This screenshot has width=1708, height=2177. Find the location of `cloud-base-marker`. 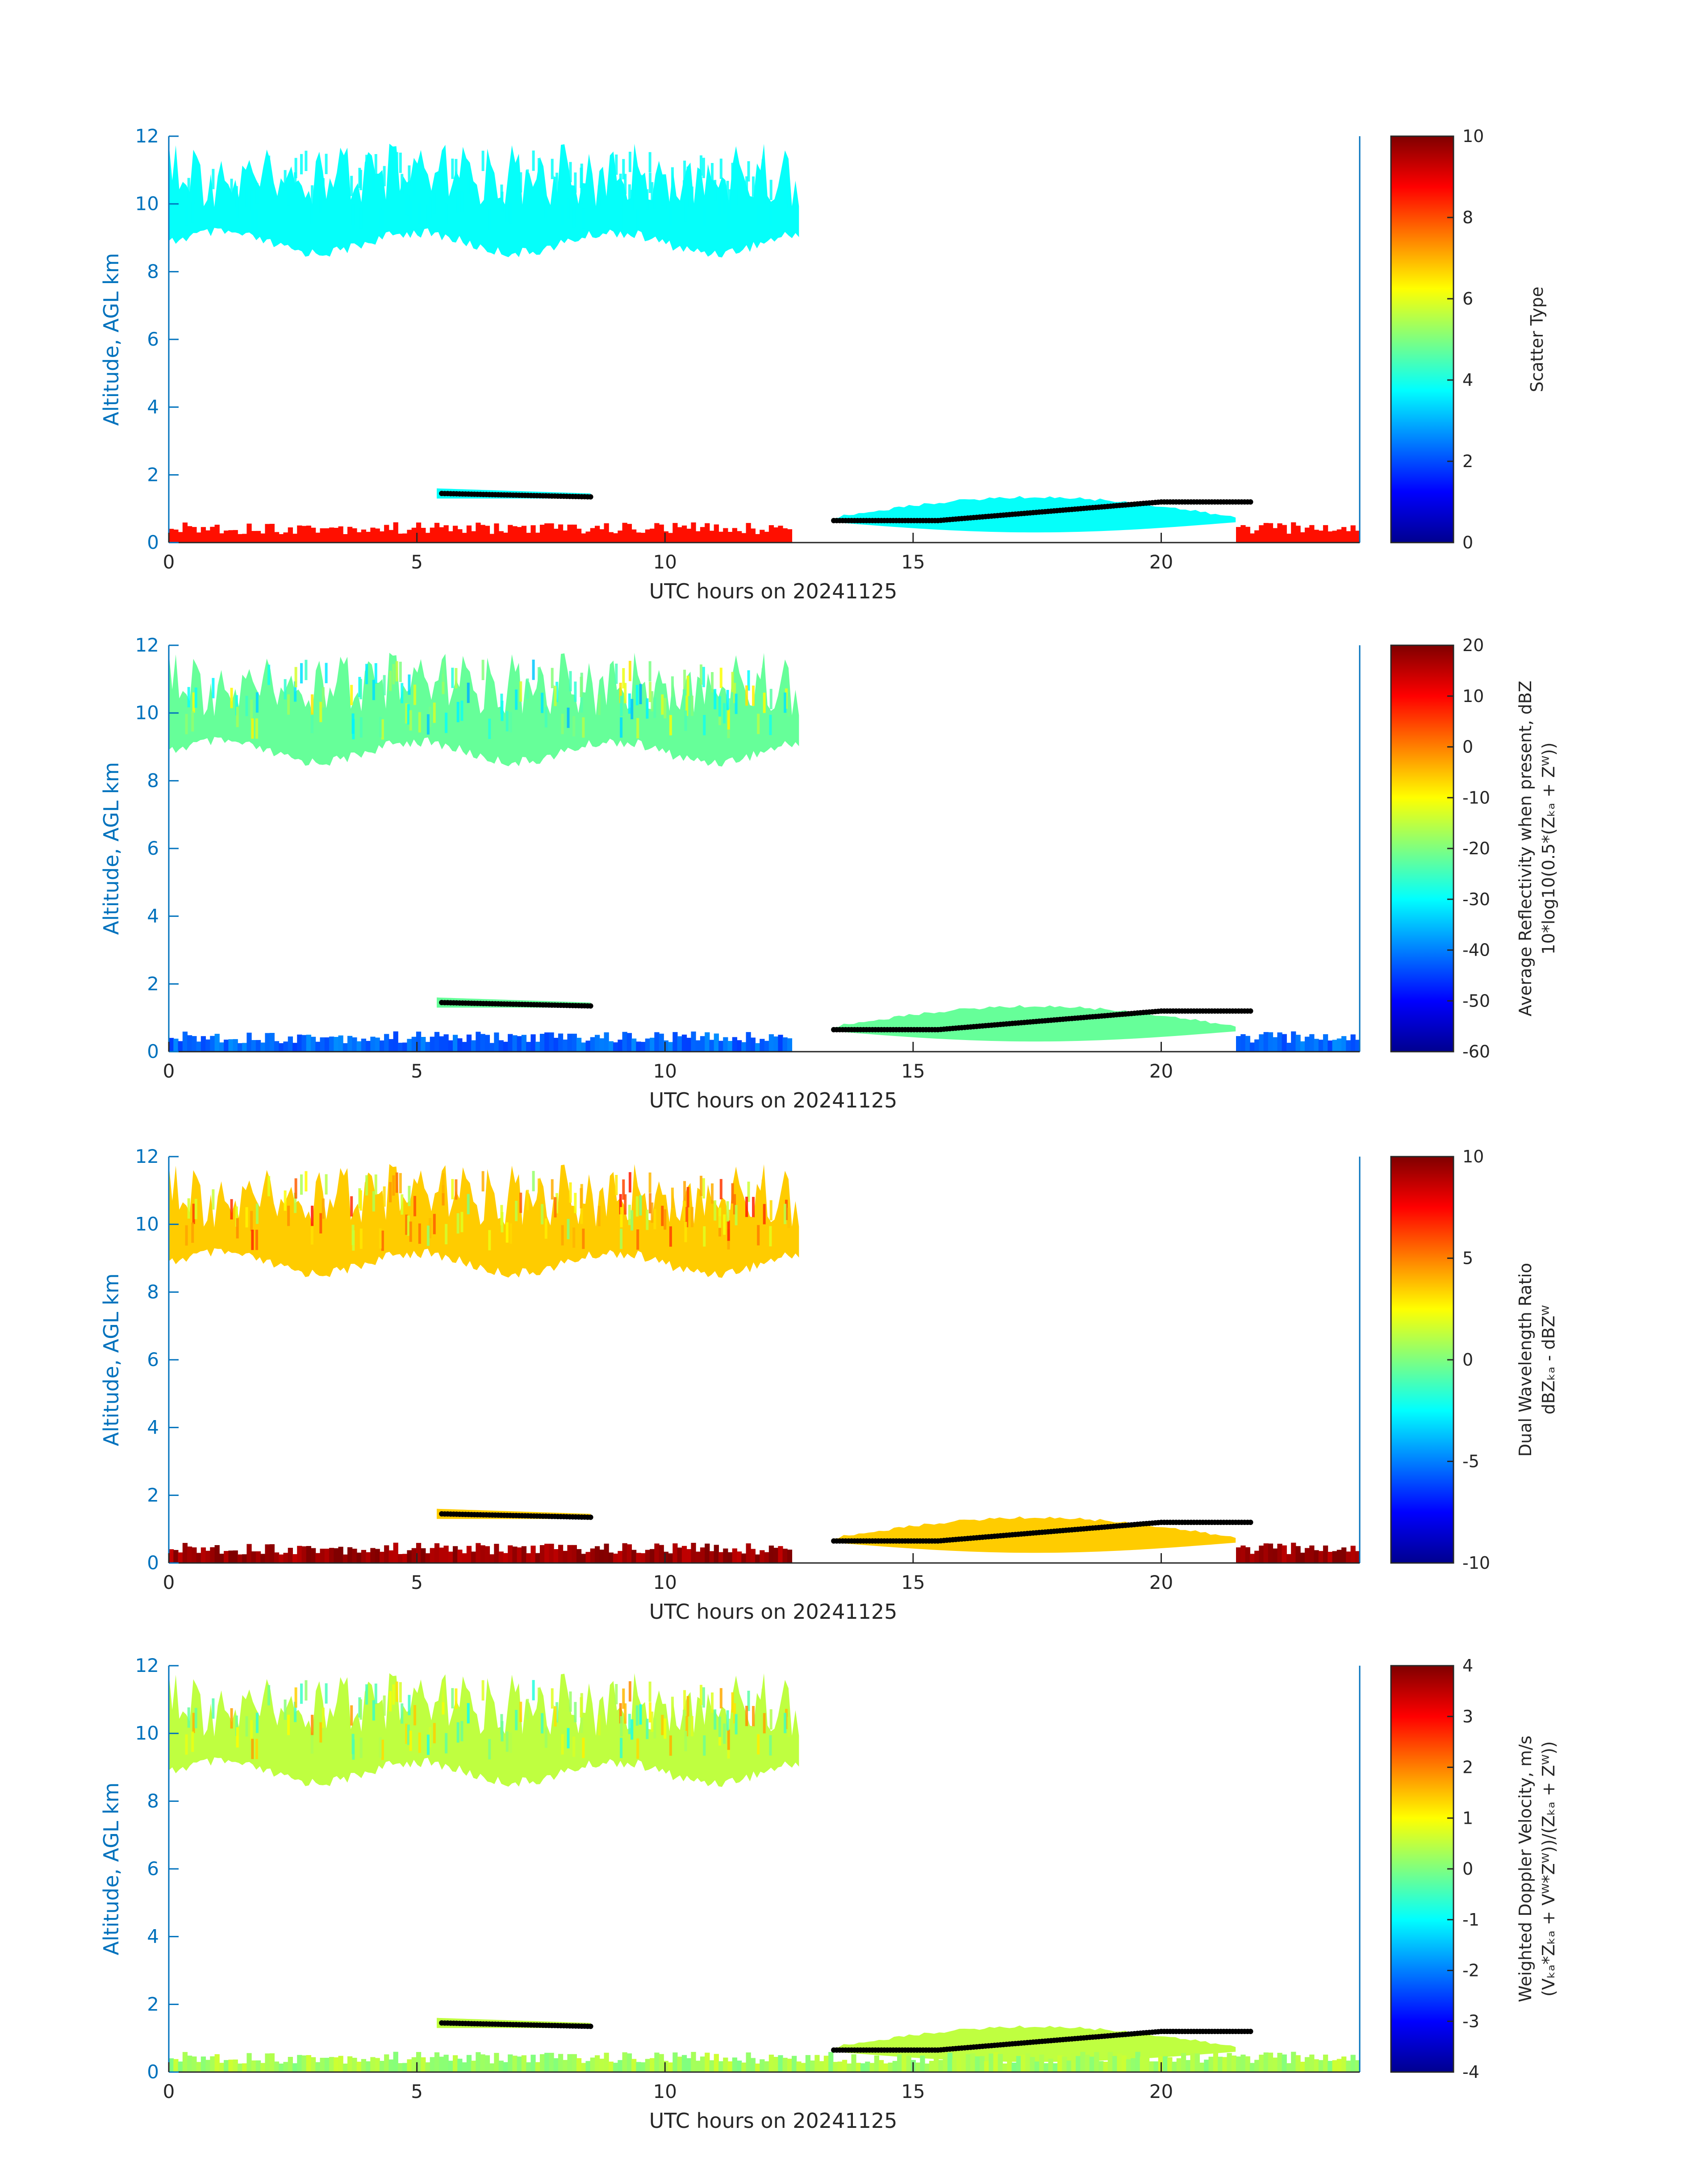

cloud-base-marker is located at coordinates (590, 497).